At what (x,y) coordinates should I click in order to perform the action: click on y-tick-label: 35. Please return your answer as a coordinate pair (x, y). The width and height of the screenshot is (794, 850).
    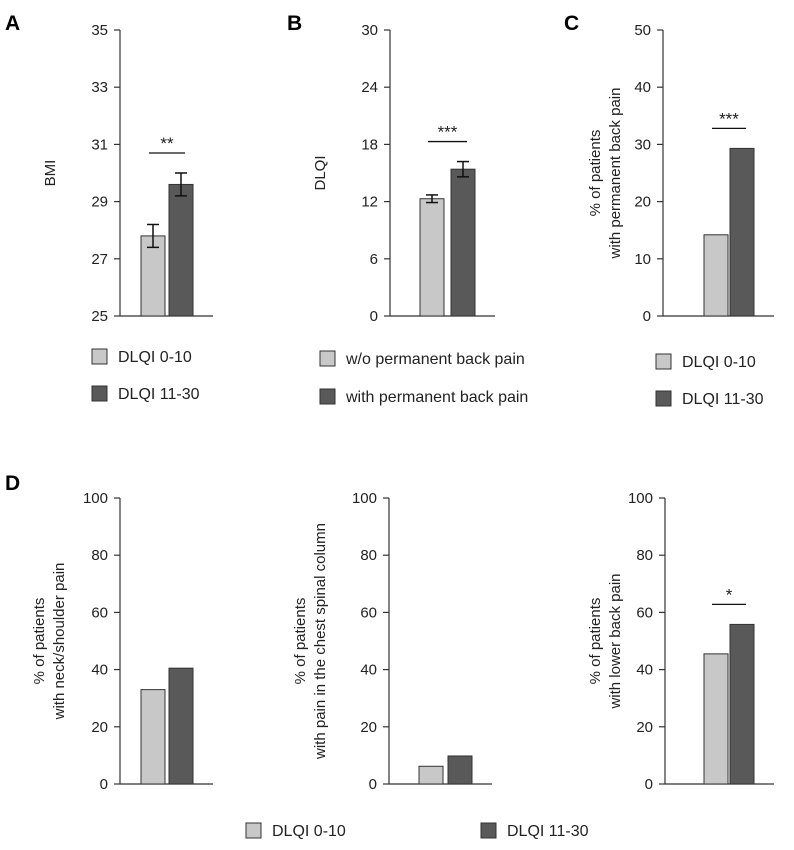
    Looking at the image, I should click on (99, 30).